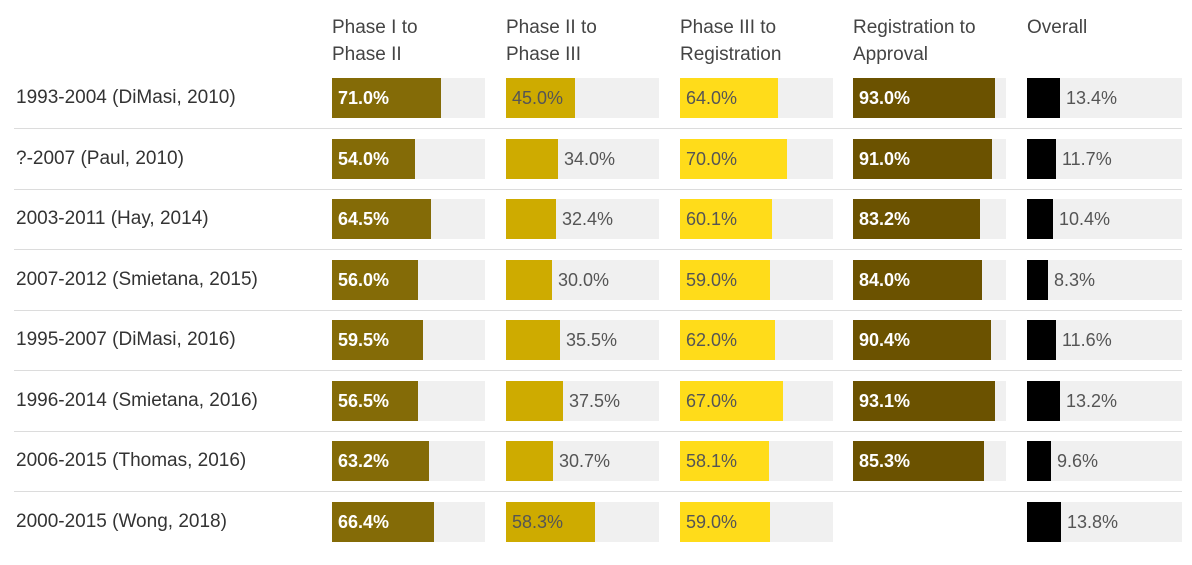 The width and height of the screenshot is (1192, 565). What do you see at coordinates (885, 280) in the screenshot?
I see `value-label-registration: 84.0%` at bounding box center [885, 280].